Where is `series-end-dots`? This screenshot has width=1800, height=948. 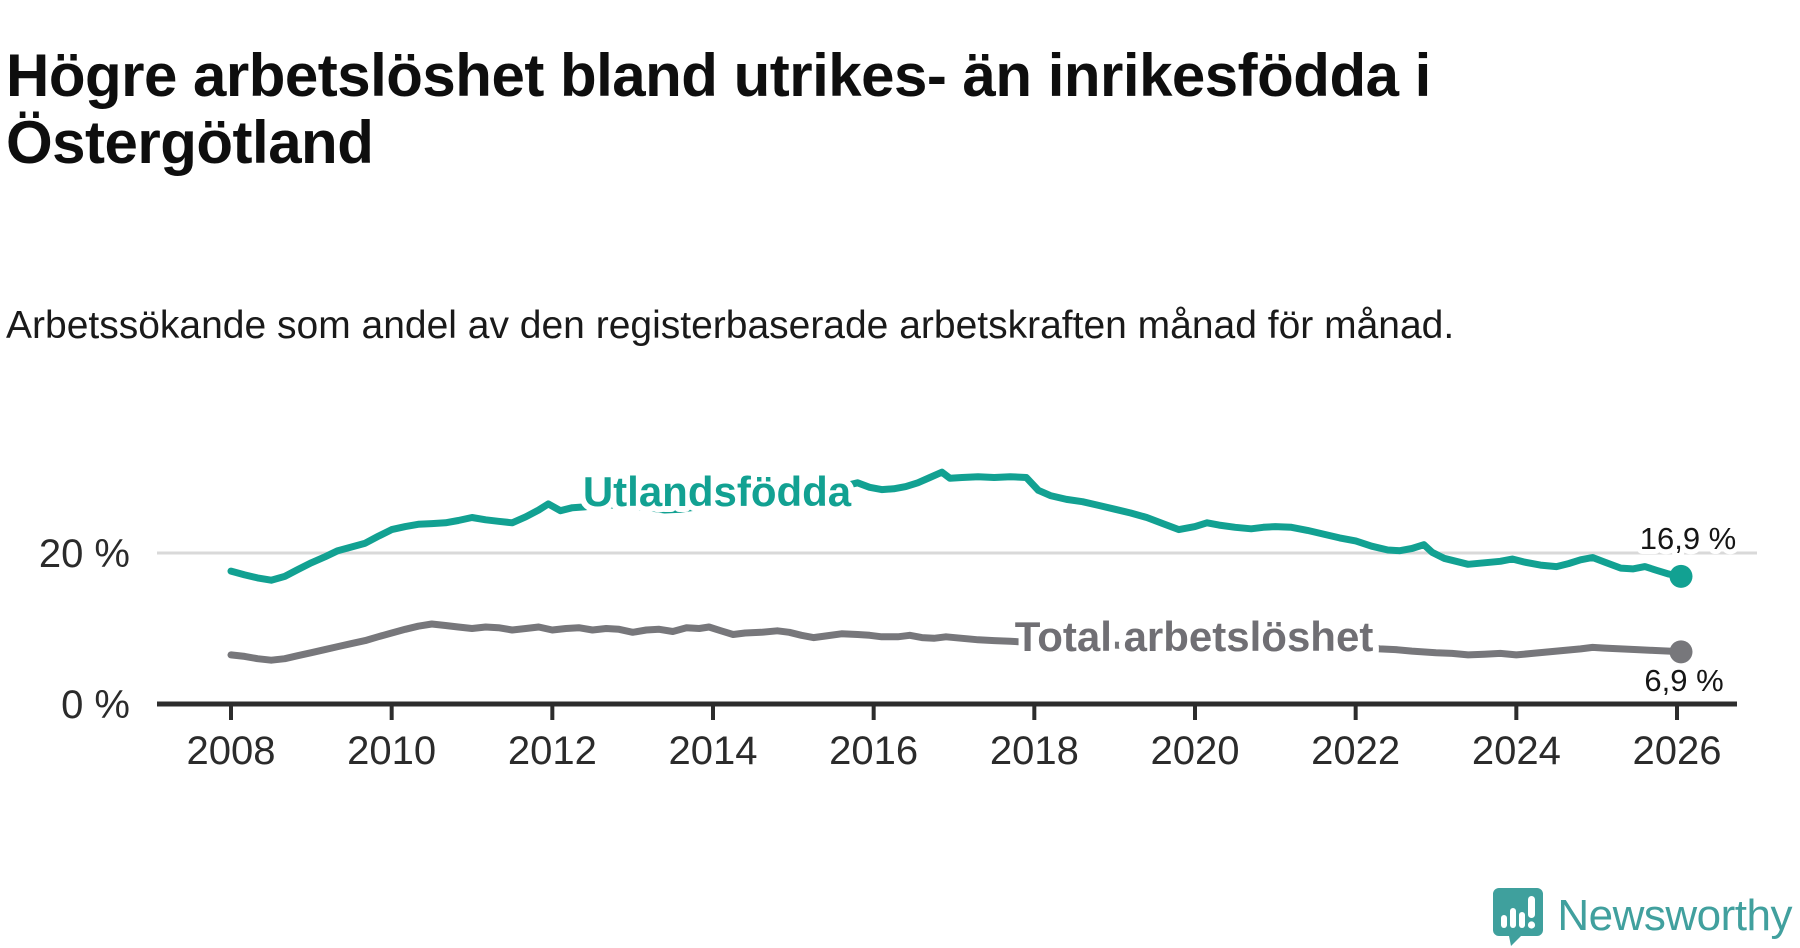
series-end-dots is located at coordinates (1681, 614).